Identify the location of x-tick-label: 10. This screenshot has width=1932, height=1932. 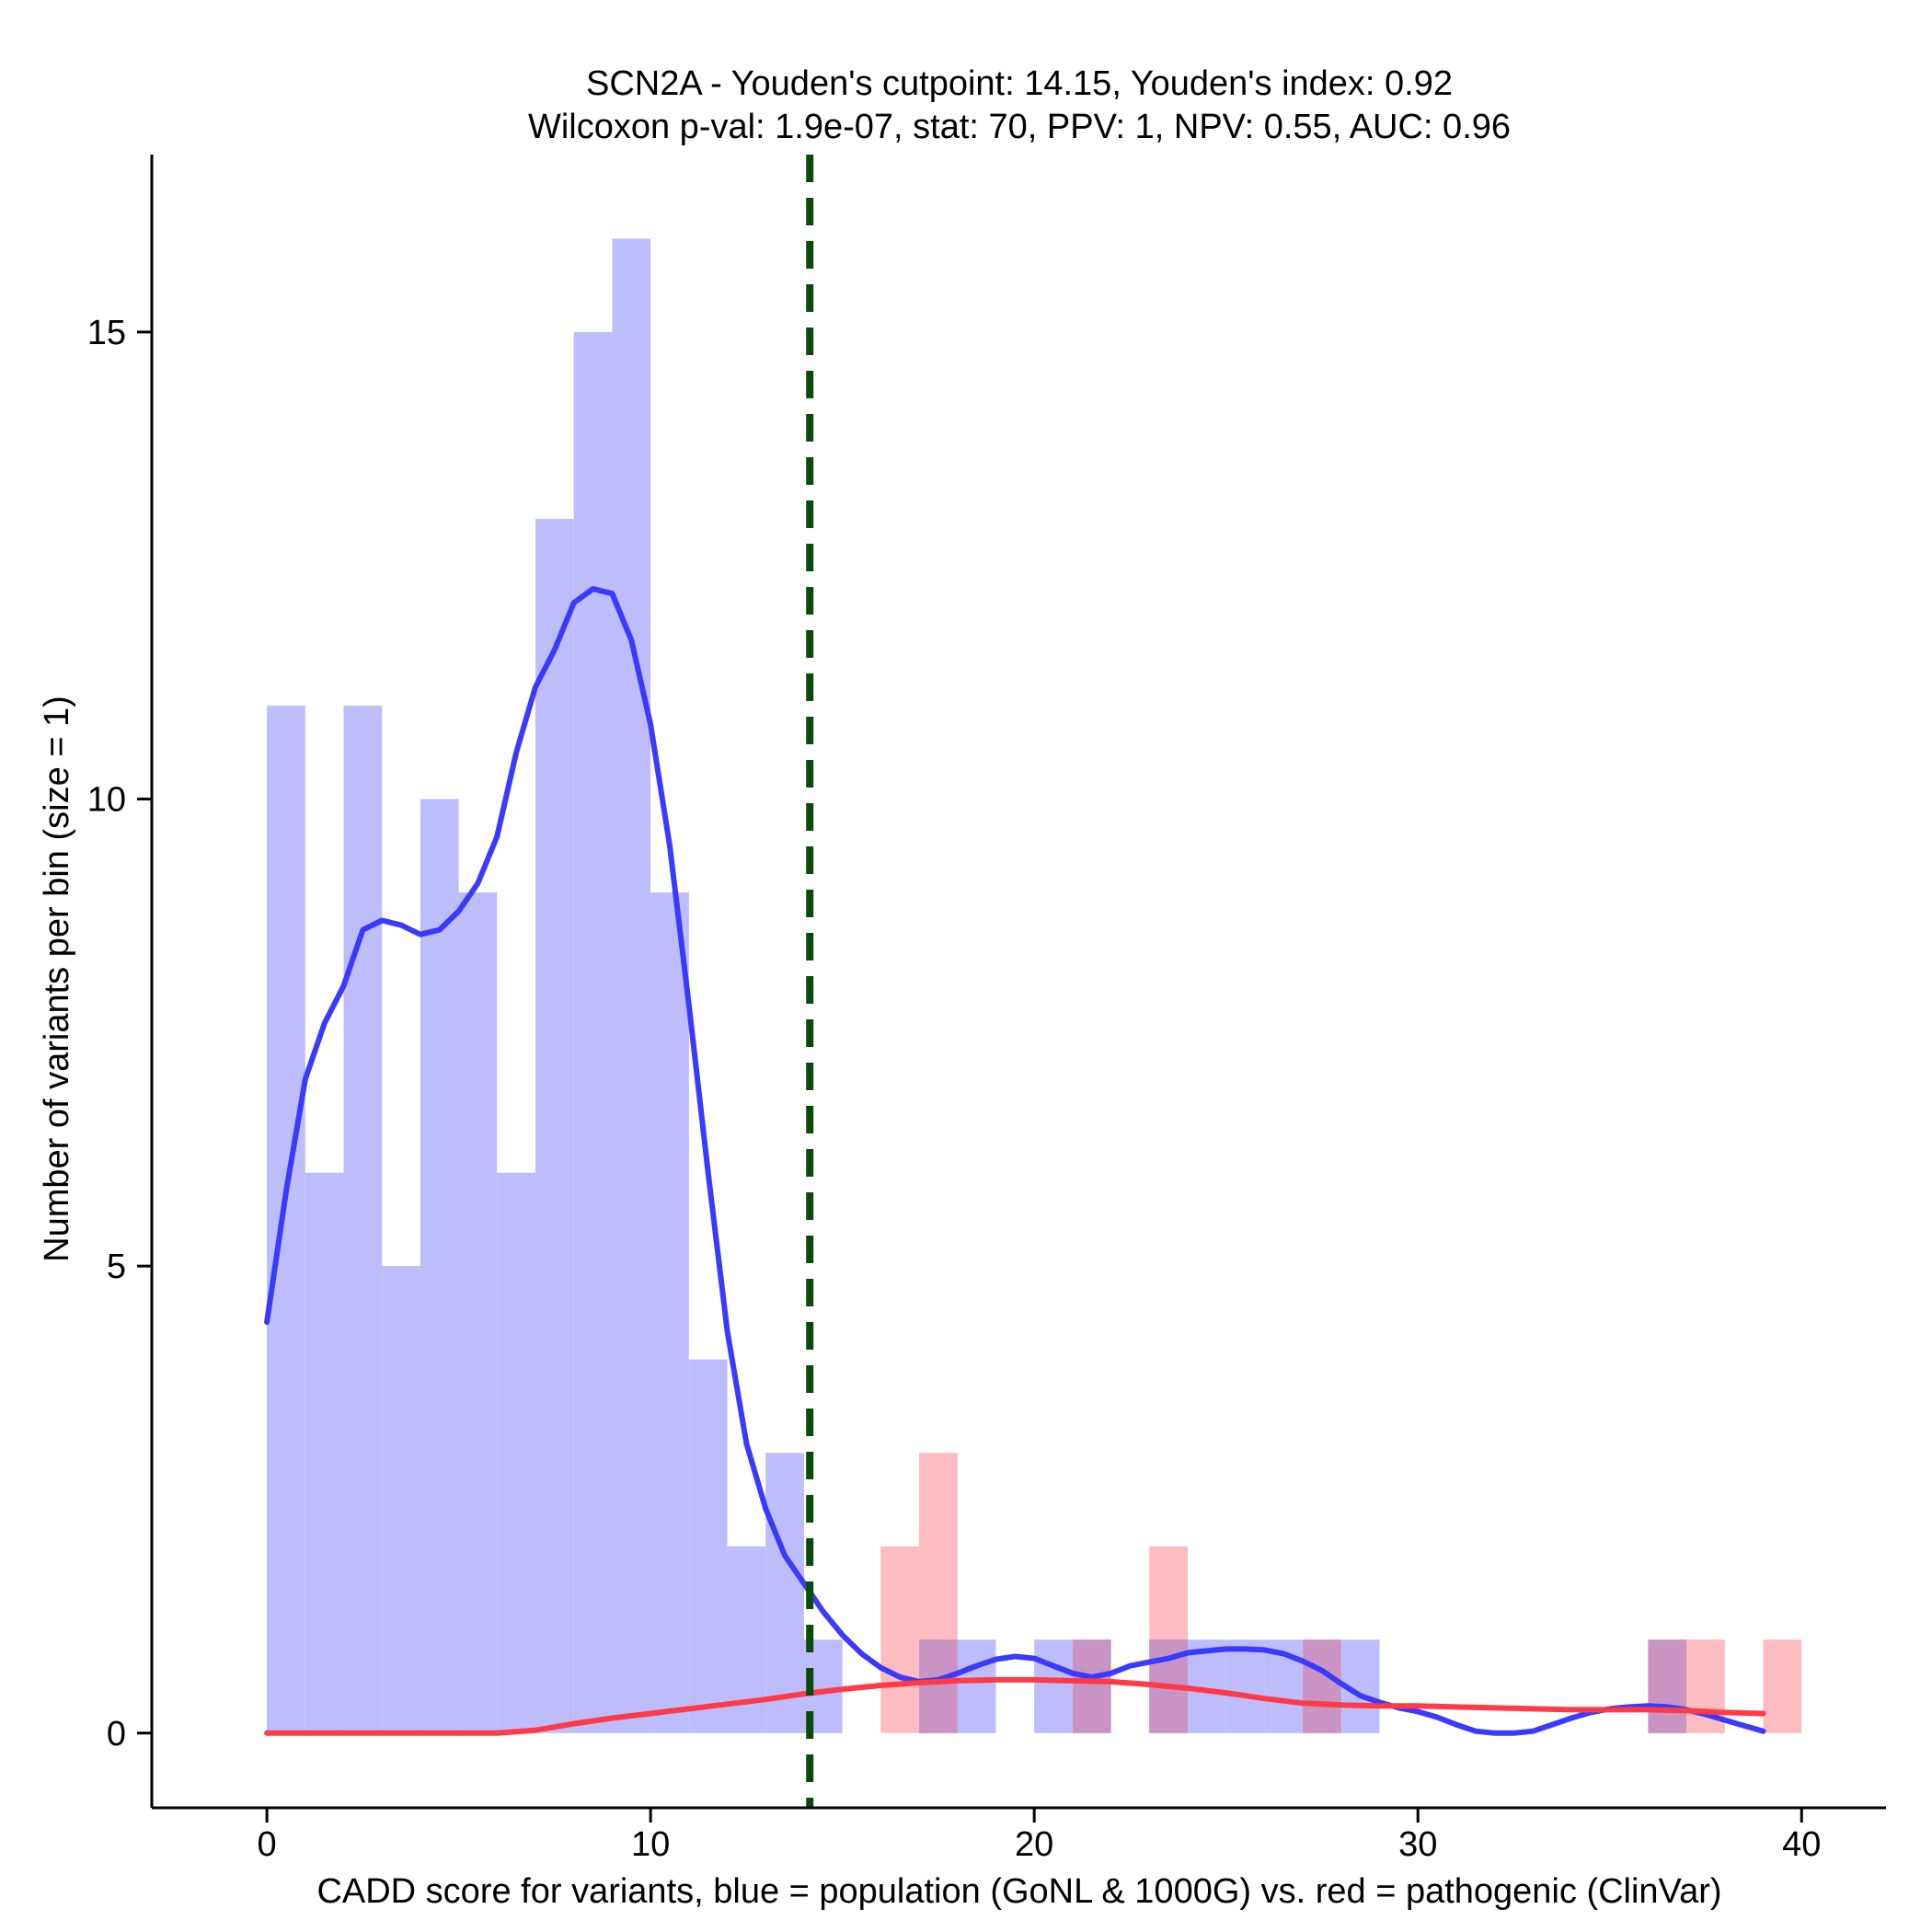
(650, 1844).